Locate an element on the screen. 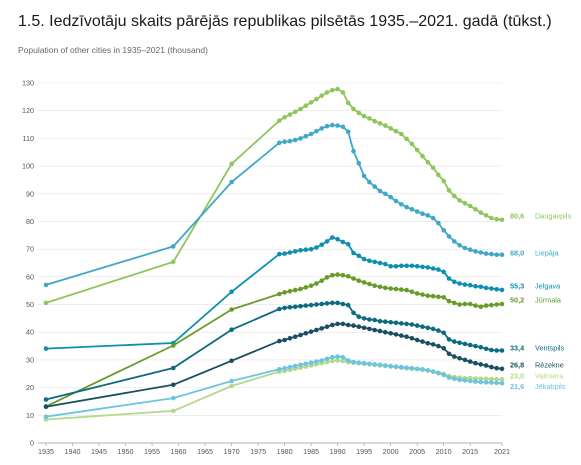 Image resolution: width=581 pixels, height=465 pixels. series-valmiera is located at coordinates (274, 390).